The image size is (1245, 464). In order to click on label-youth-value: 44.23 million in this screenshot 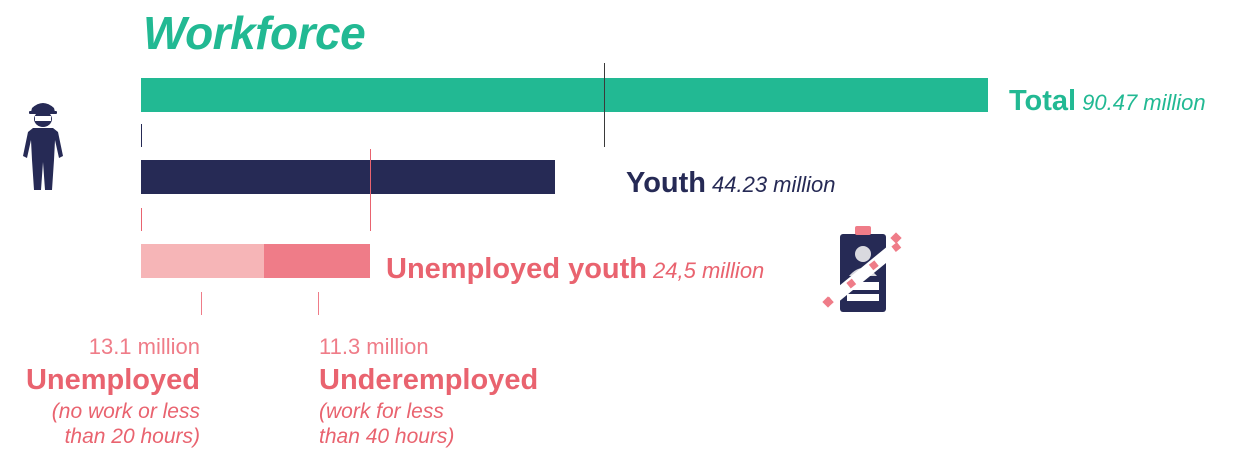, I will do `click(774, 184)`.